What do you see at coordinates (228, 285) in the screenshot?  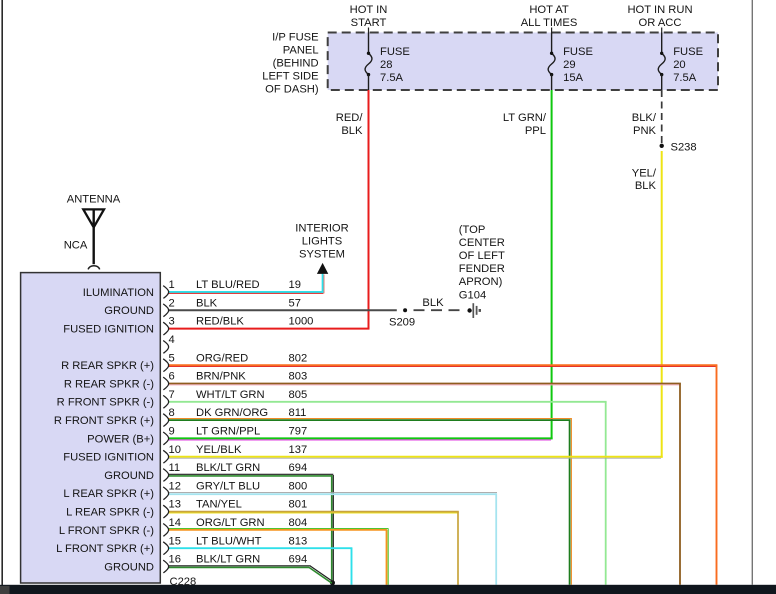 I see `svg-text: LT BLU/RED` at bounding box center [228, 285].